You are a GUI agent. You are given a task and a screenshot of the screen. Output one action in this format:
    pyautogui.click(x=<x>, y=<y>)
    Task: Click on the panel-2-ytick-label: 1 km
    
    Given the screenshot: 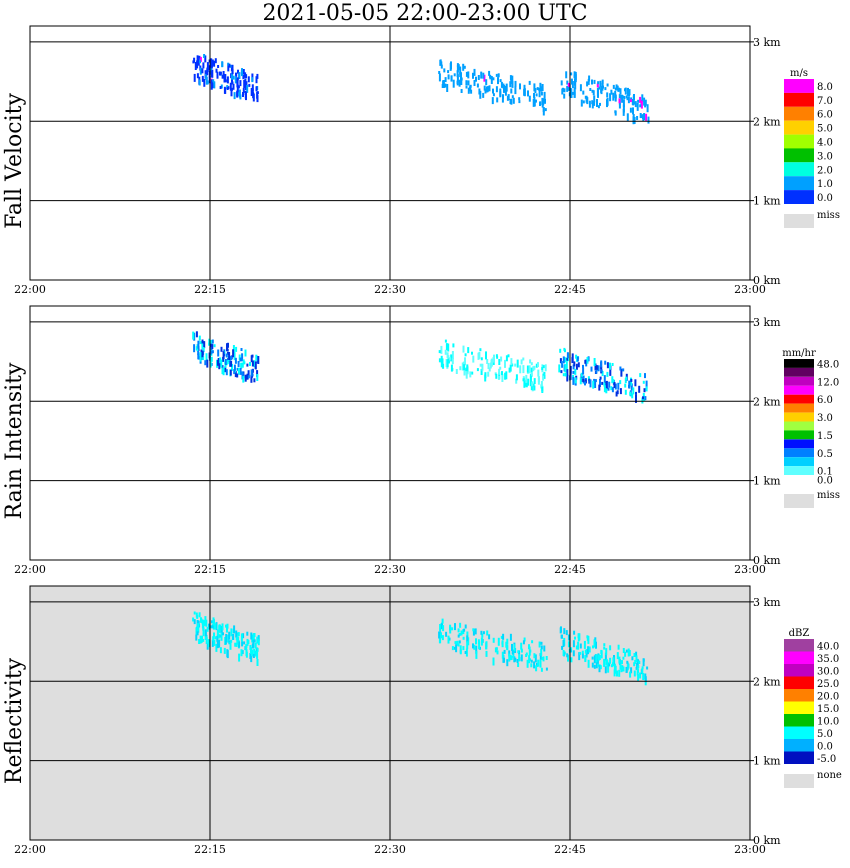 What is the action you would take?
    pyautogui.click(x=767, y=481)
    